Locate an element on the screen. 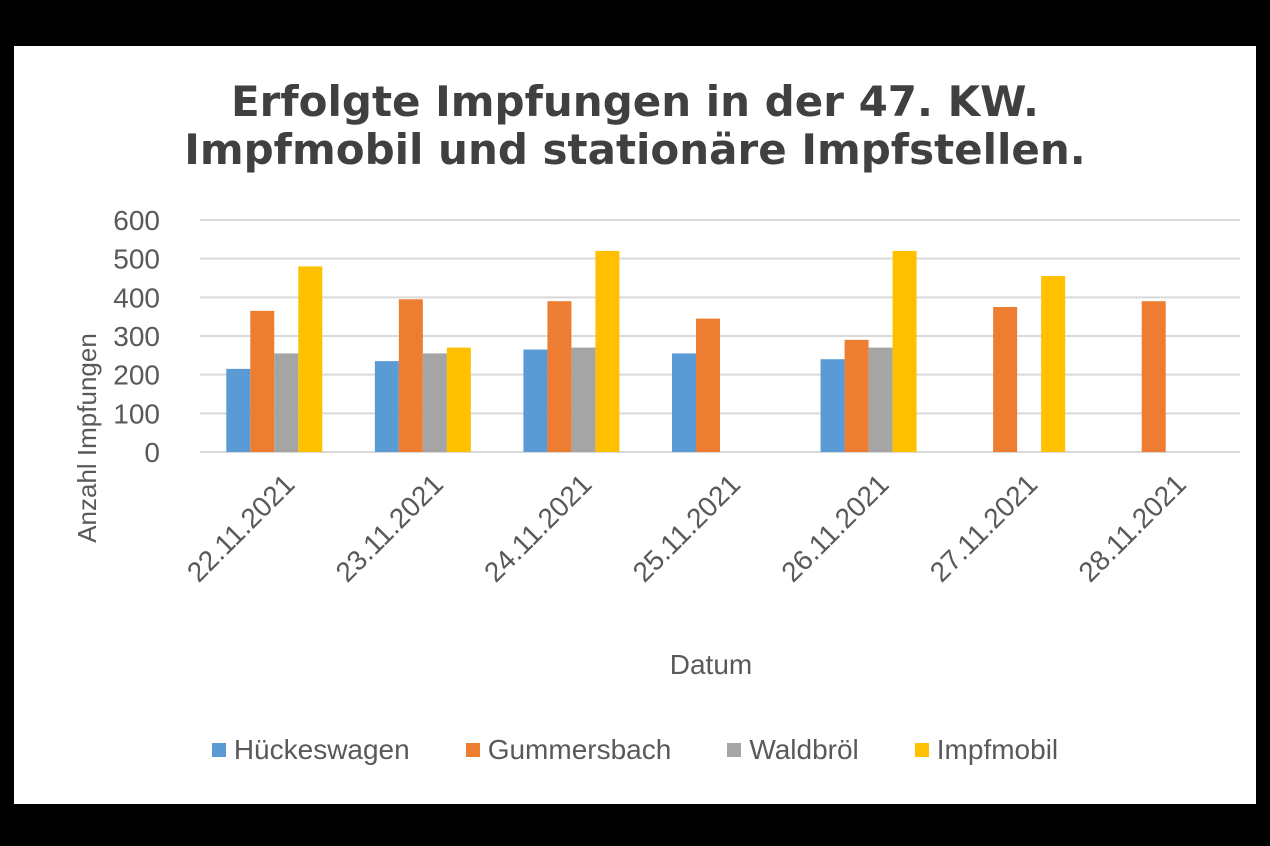 The image size is (1270, 846). legend-item: Impfmobil is located at coordinates (986, 750).